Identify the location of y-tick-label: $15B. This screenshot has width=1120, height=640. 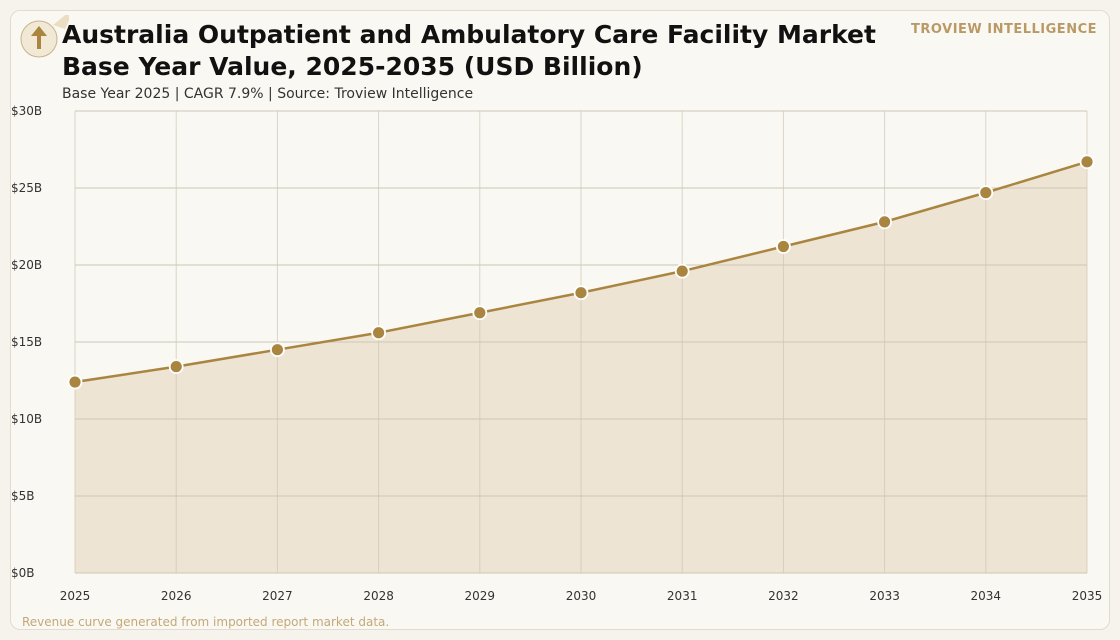
(26, 342).